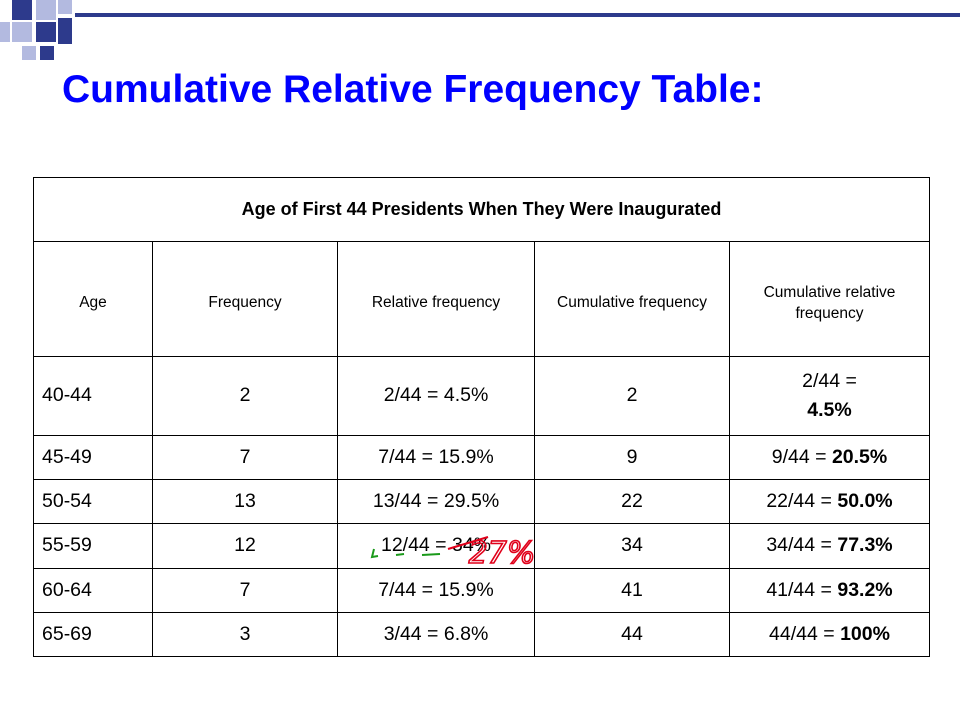  I want to click on cell-cumulative: 41, so click(632, 590).